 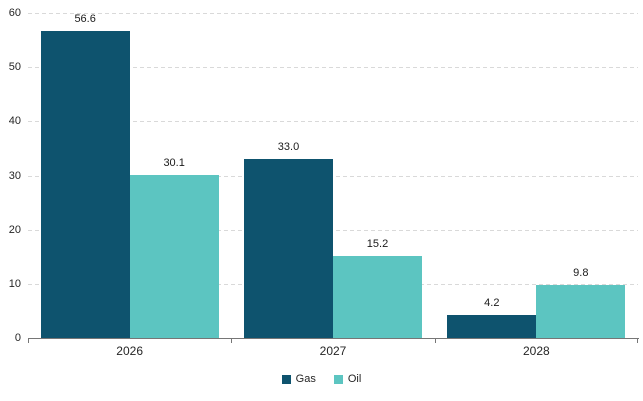 What do you see at coordinates (286, 379) in the screenshot?
I see `legend-swatch-gas` at bounding box center [286, 379].